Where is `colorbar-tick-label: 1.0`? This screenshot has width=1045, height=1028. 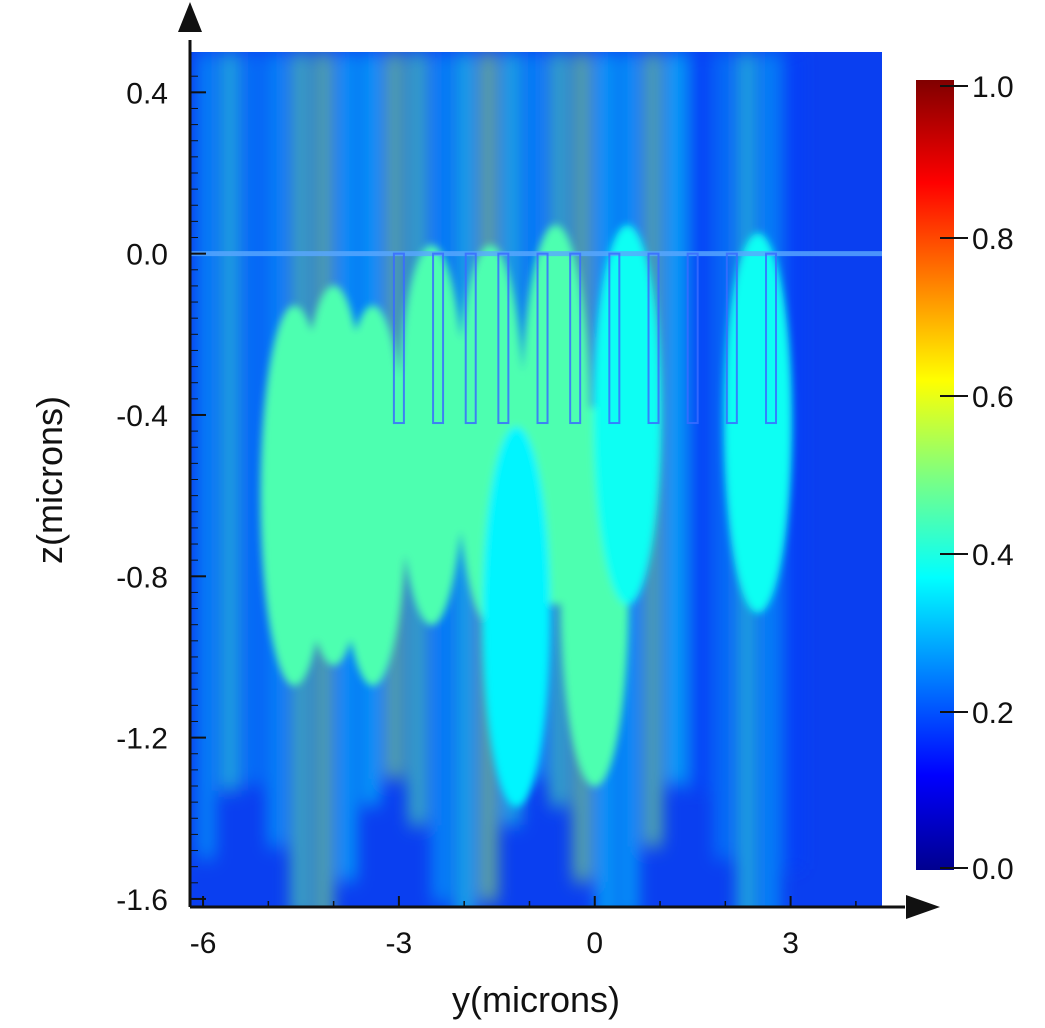 colorbar-tick-label: 1.0 is located at coordinates (993, 87).